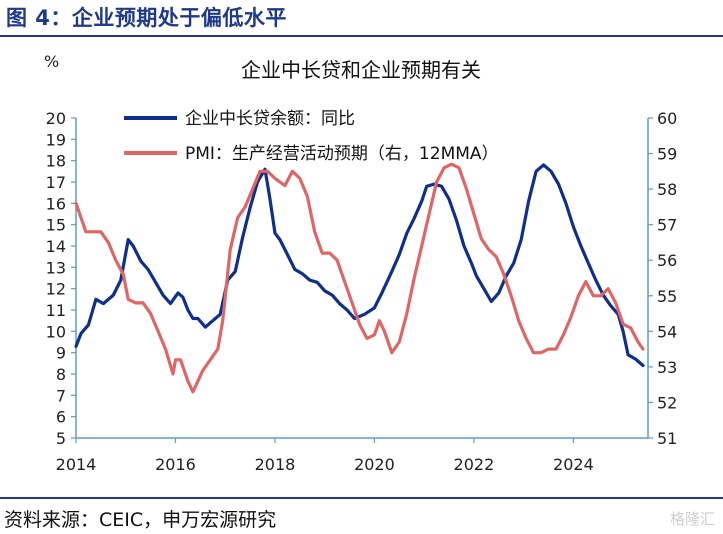  Describe the element at coordinates (667, 118) in the screenshot. I see `y-right-tick-label: 60` at that location.